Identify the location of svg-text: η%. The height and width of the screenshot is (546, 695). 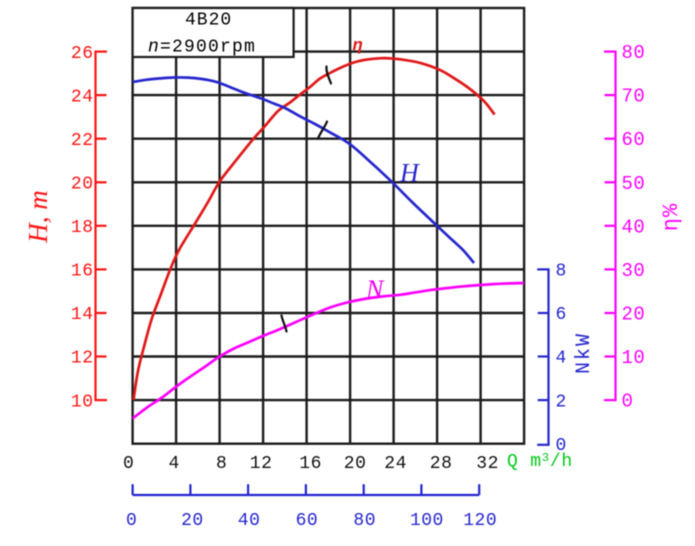
(671, 217).